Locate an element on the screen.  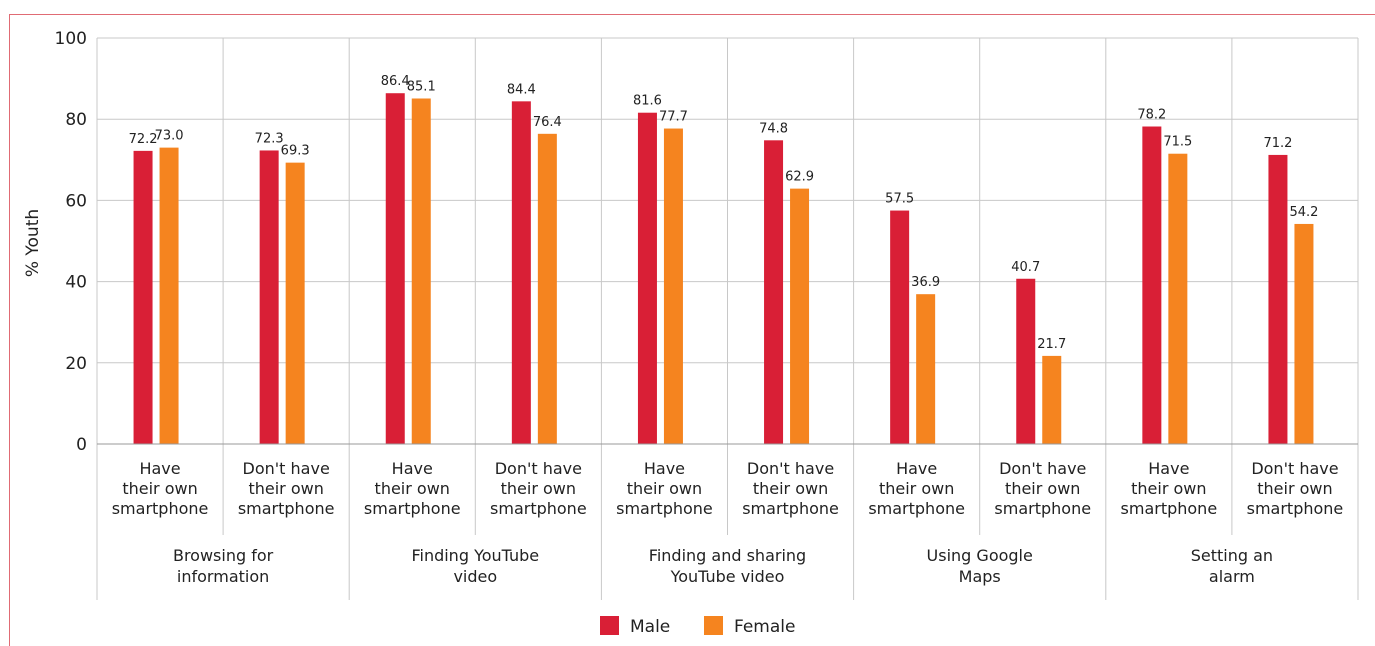
y-tick-label: 100 is located at coordinates (71, 39).